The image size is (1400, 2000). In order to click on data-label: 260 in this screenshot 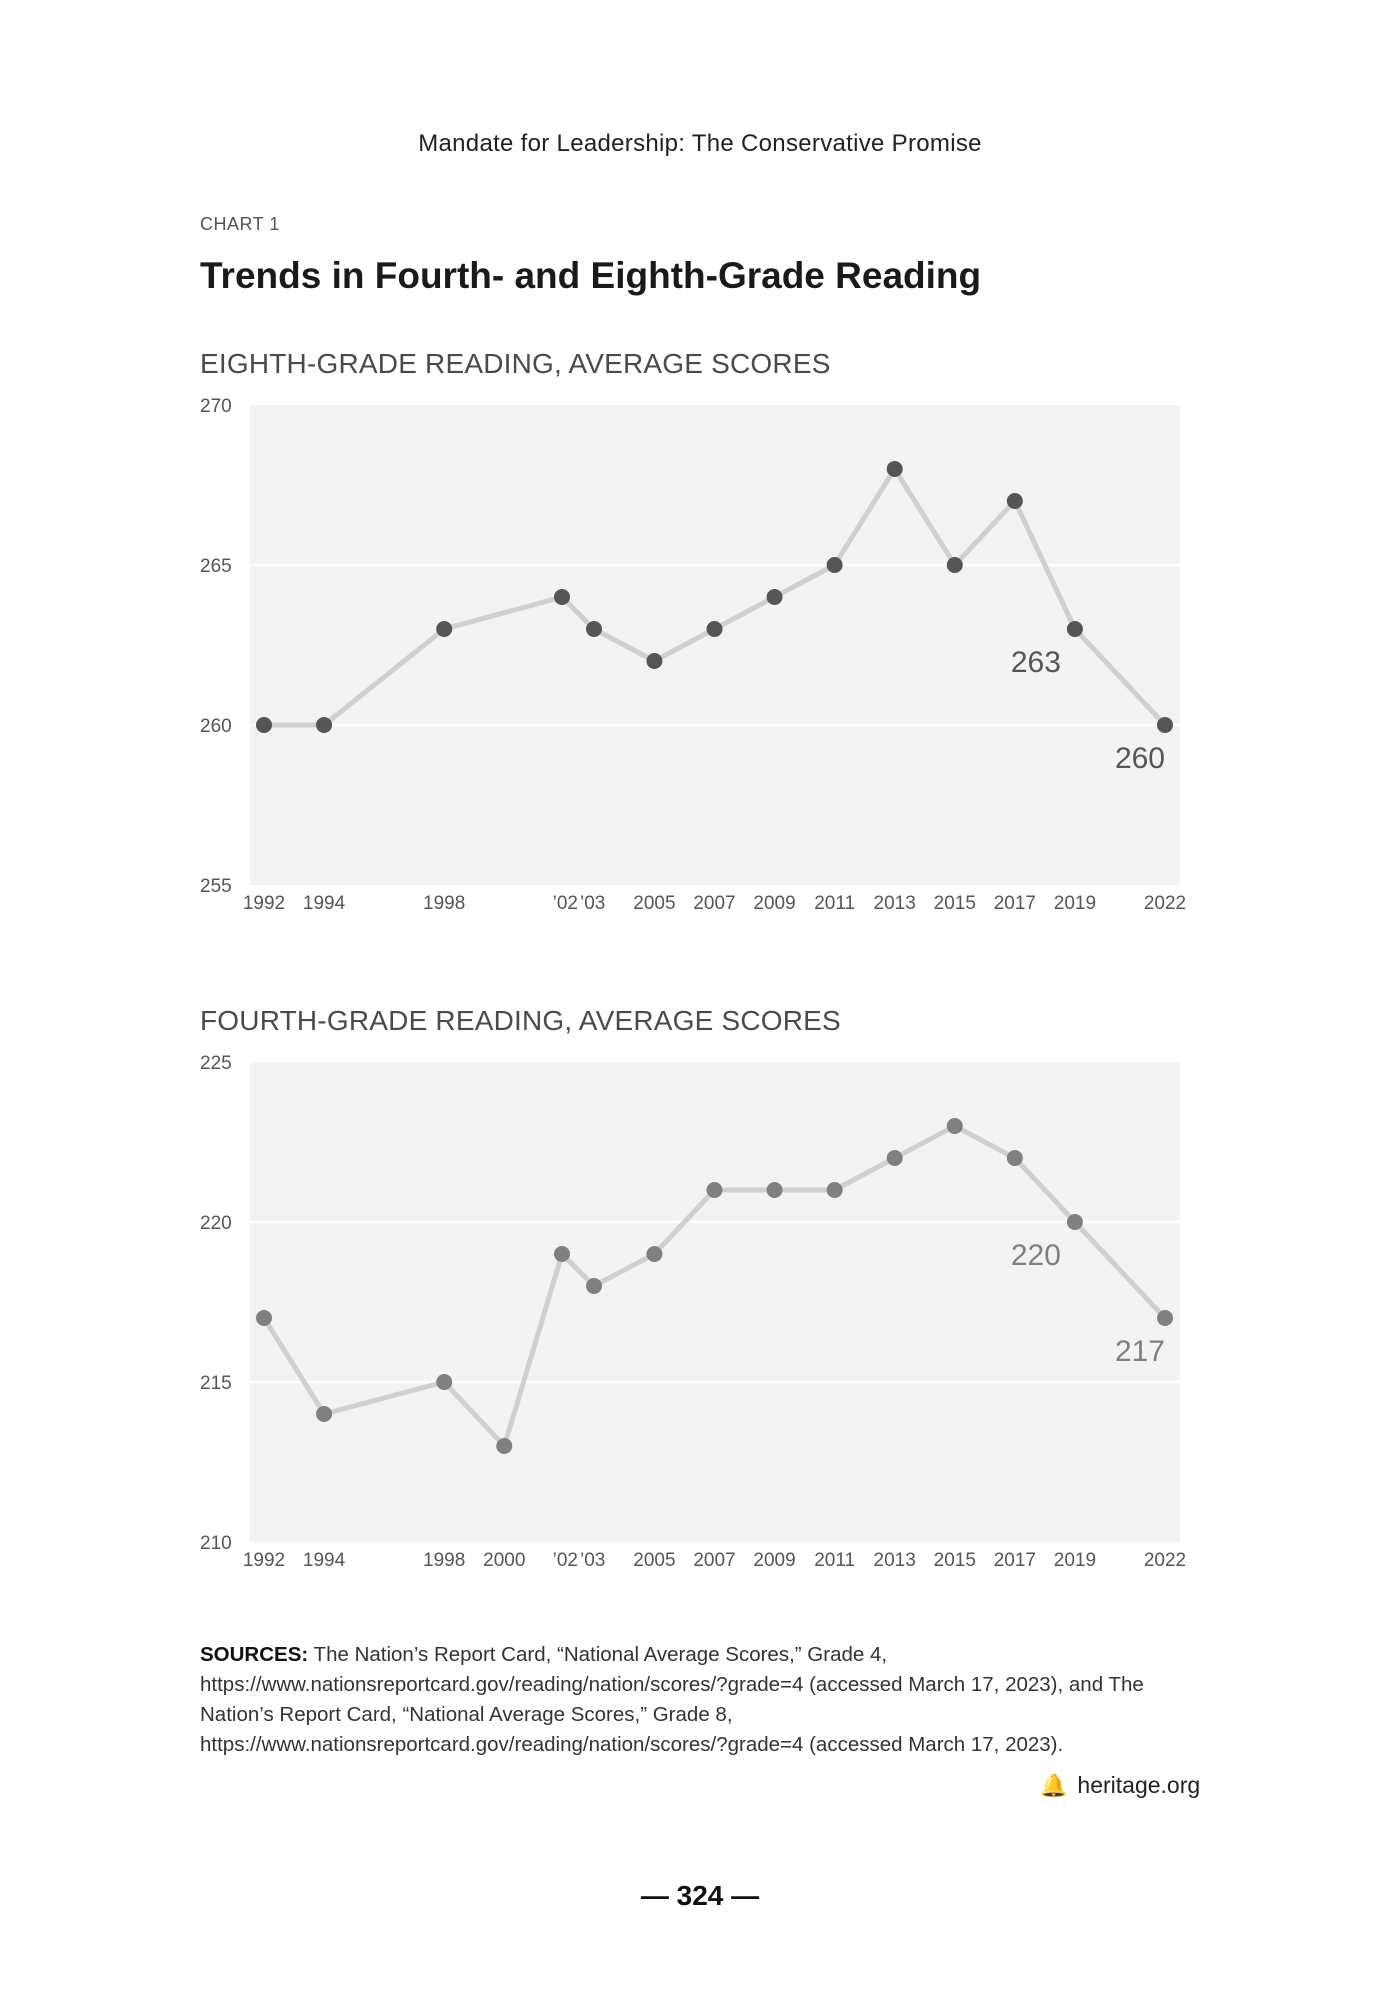, I will do `click(1140, 758)`.